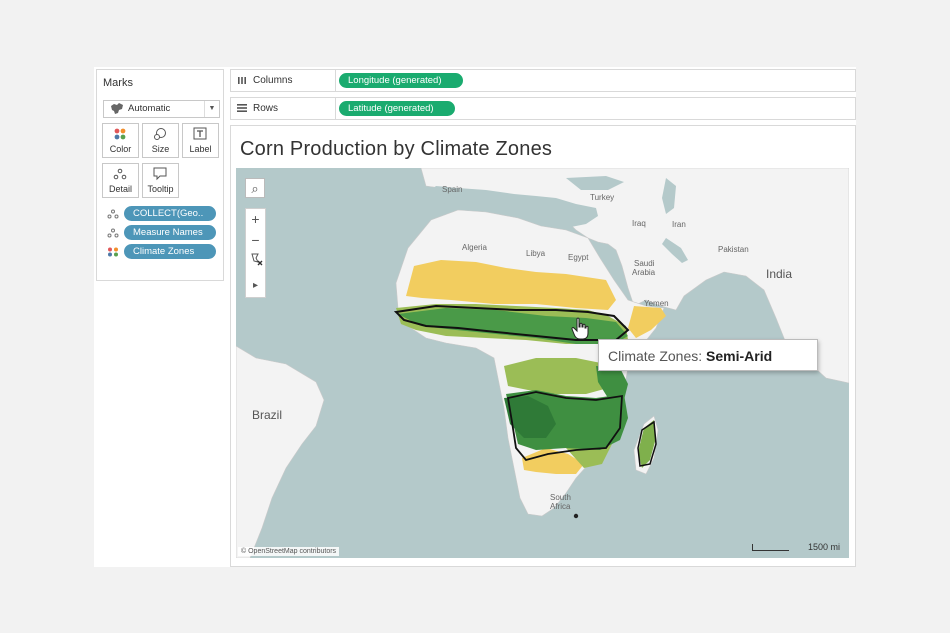 The image size is (950, 633). What do you see at coordinates (669, 196) in the screenshot?
I see `caspian-sea` at bounding box center [669, 196].